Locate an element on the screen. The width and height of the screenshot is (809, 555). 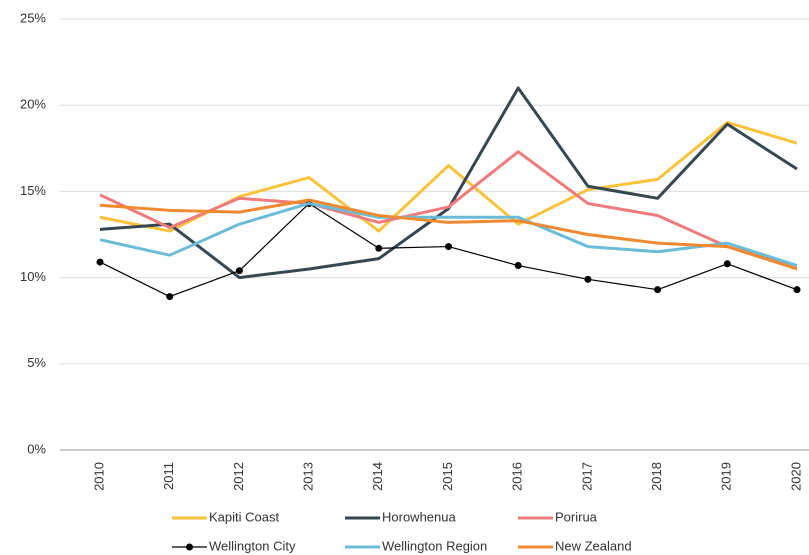
x-tick-label: 2015 is located at coordinates (447, 476).